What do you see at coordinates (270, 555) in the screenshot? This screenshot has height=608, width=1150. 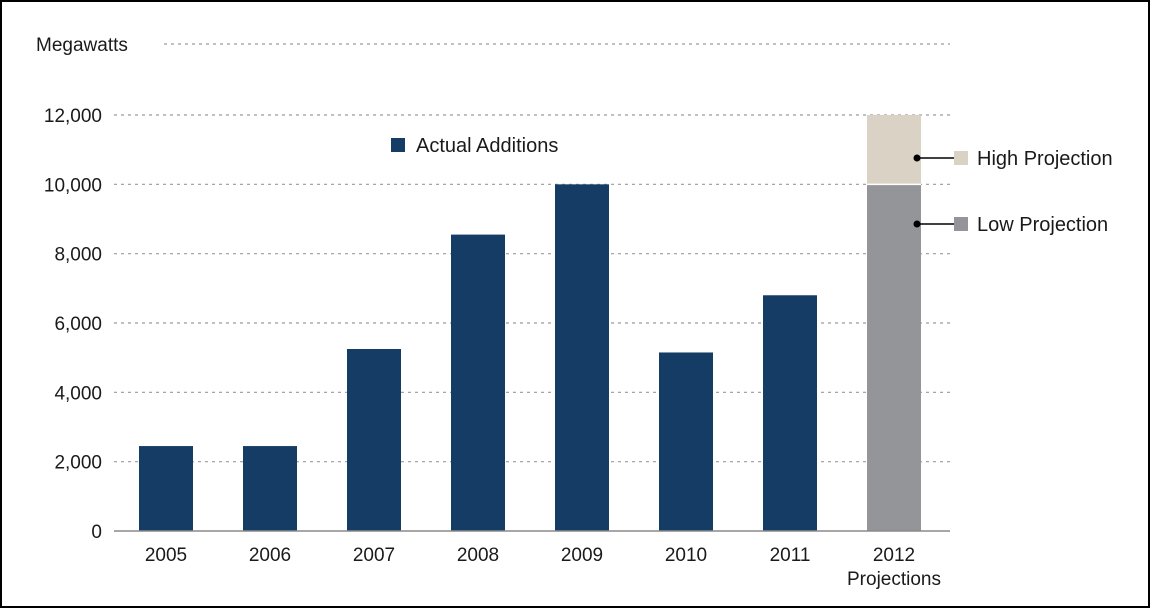 I see `x-tick-label: 2006` at bounding box center [270, 555].